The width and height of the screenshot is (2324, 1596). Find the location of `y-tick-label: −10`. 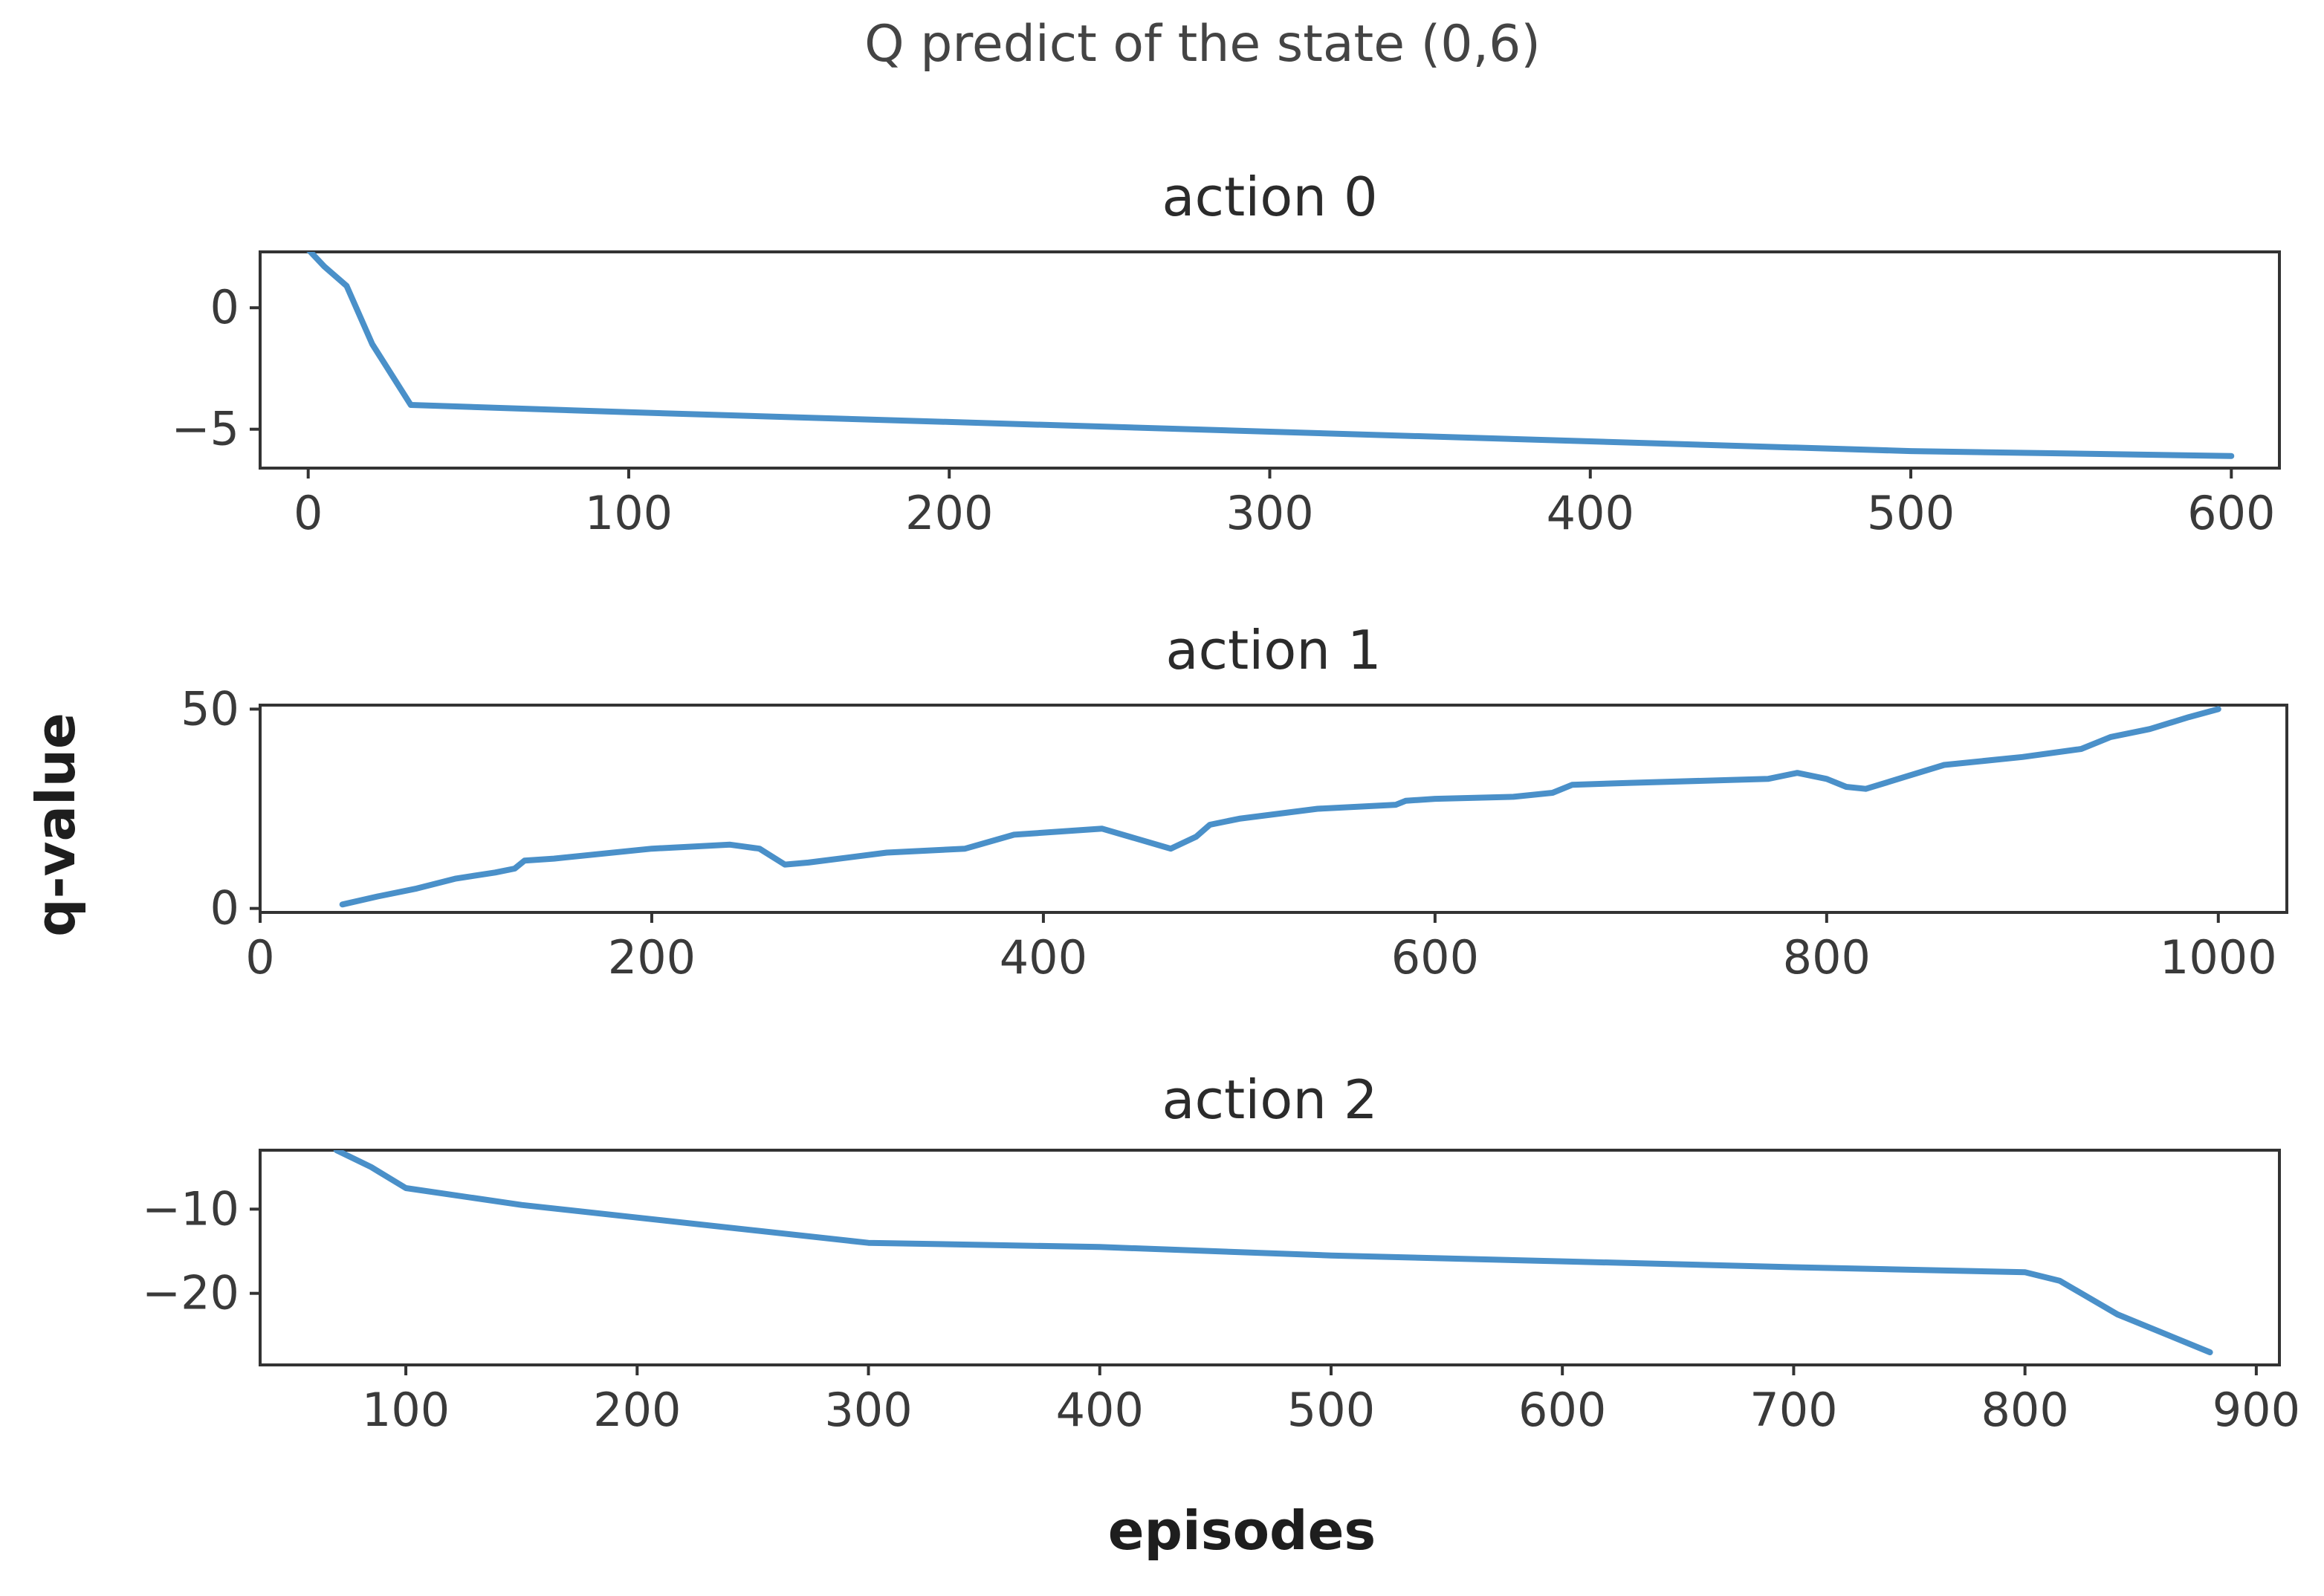

y-tick-label: −10 is located at coordinates (191, 1209).